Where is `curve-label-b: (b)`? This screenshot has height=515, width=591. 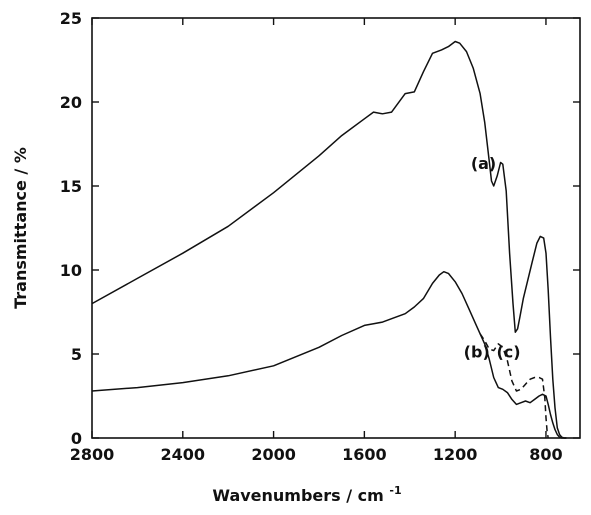 curve-label-b: (b) is located at coordinates (477, 351).